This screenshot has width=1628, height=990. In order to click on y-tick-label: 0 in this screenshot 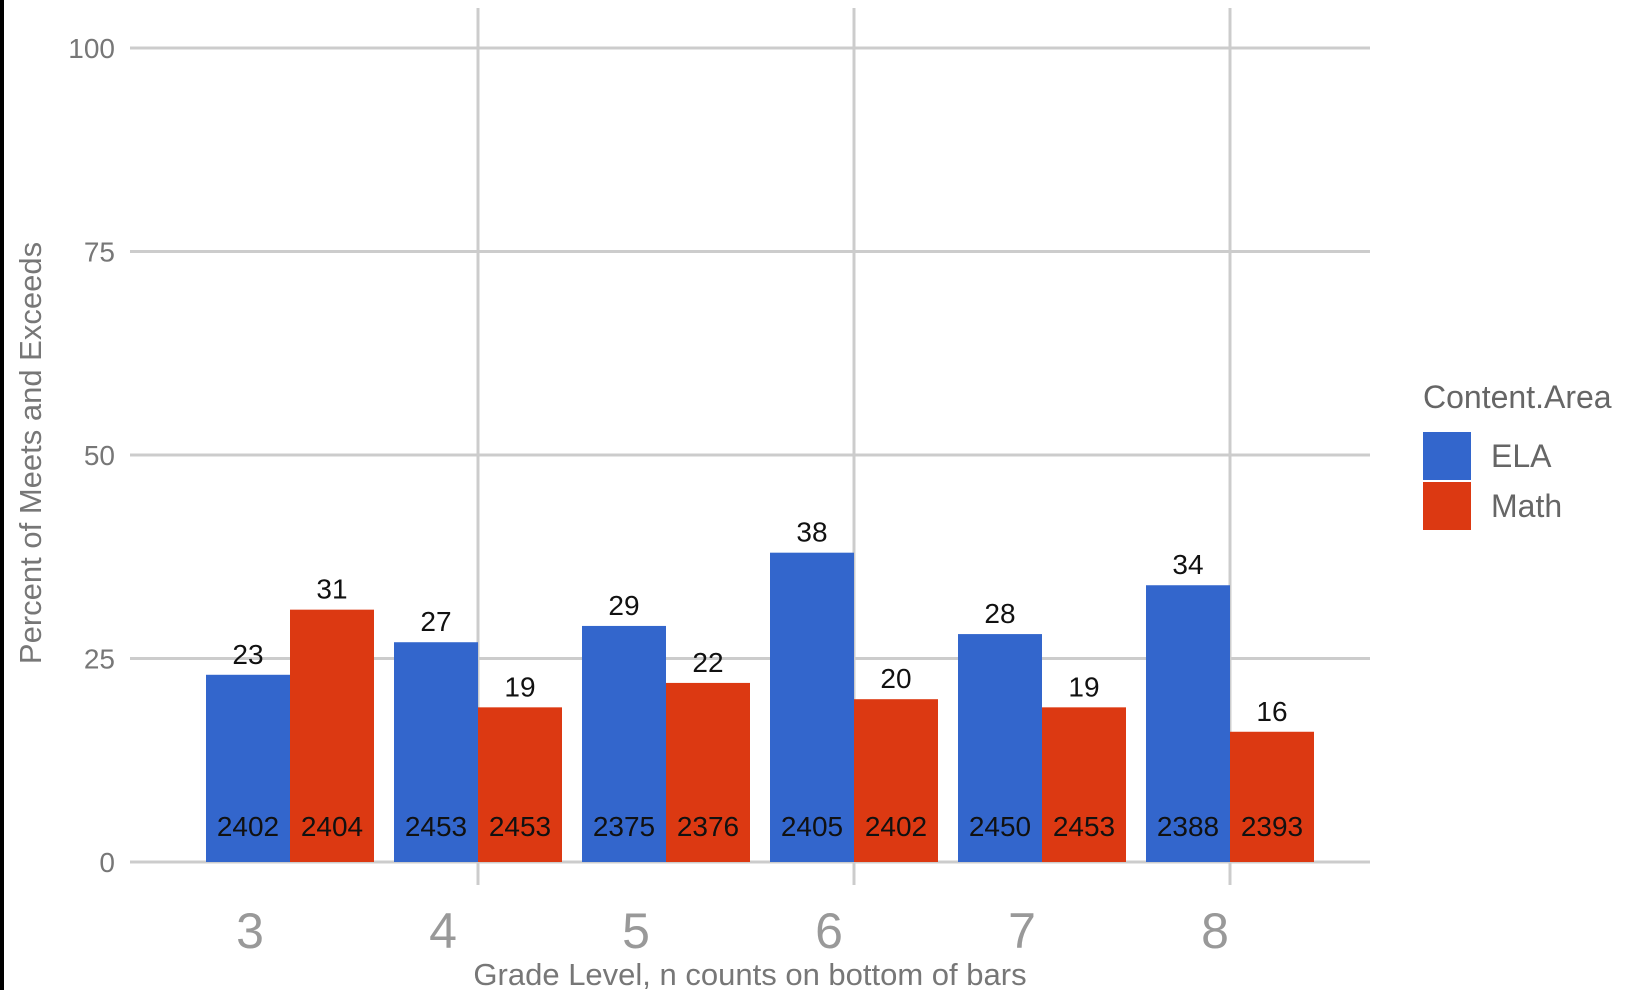, I will do `click(107, 862)`.